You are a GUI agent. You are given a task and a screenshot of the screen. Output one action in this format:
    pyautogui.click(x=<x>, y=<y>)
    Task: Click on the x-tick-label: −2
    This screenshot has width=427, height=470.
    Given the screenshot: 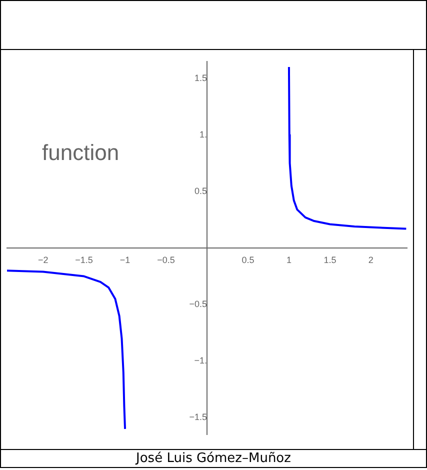 What is the action you would take?
    pyautogui.click(x=43, y=259)
    